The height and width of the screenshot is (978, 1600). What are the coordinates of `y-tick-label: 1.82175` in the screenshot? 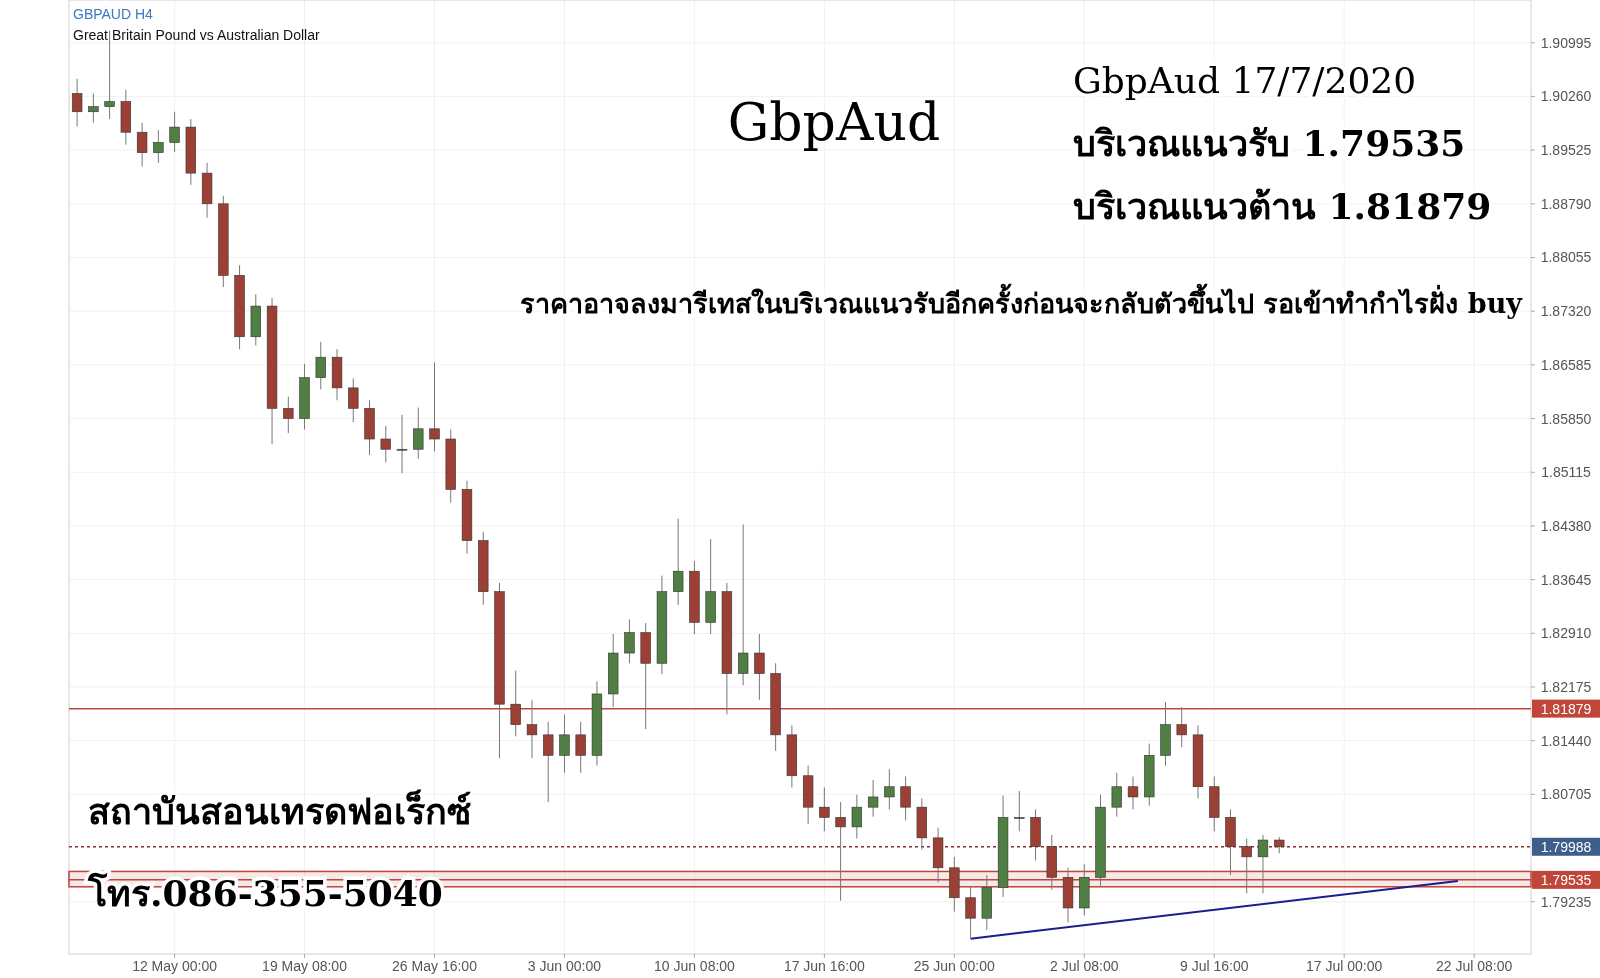 It's located at (1566, 687).